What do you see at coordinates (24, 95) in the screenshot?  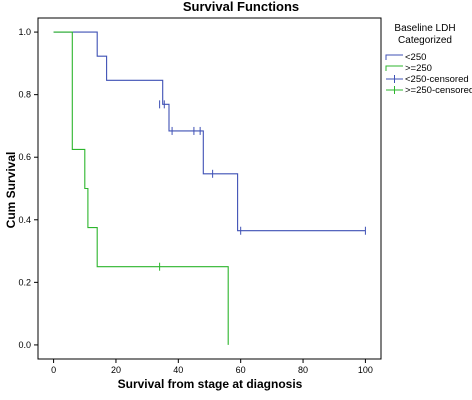 I see `y-tick-label: 0.8` at bounding box center [24, 95].